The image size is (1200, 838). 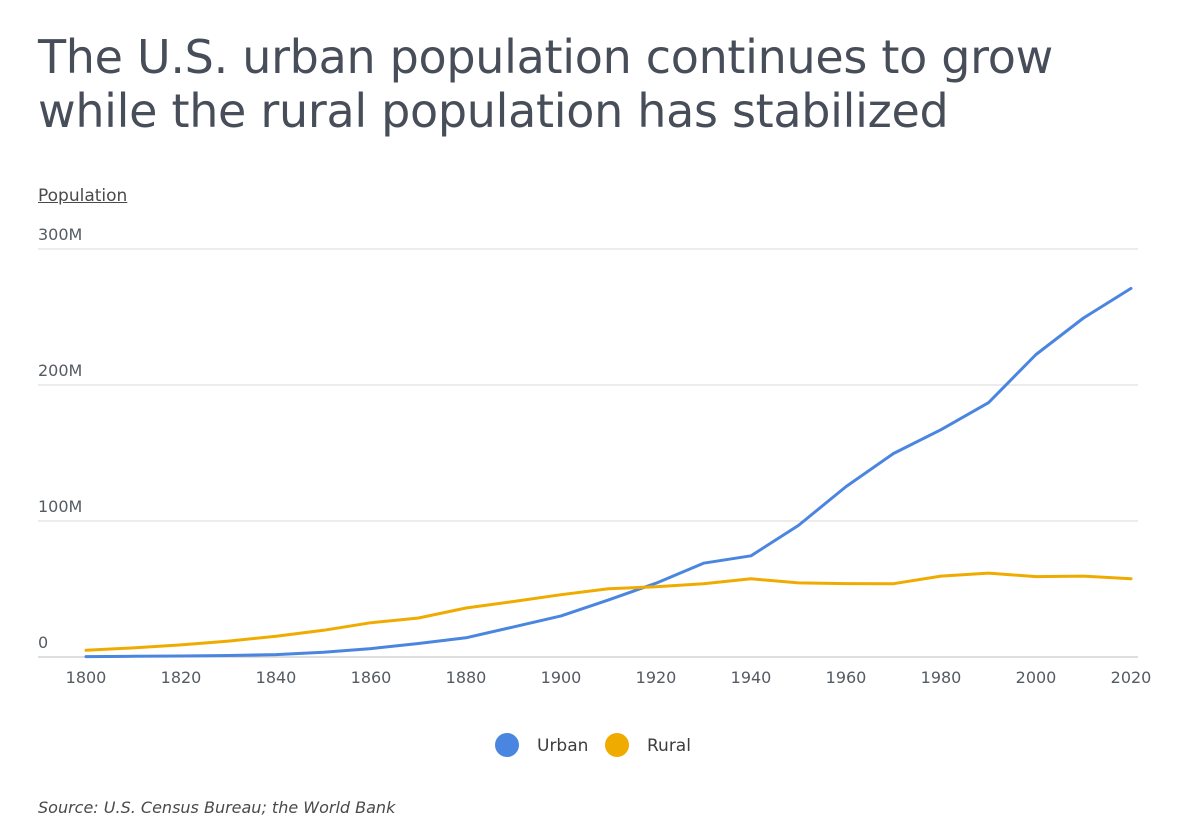 What do you see at coordinates (593, 745) in the screenshot?
I see `legend: Urban Rural` at bounding box center [593, 745].